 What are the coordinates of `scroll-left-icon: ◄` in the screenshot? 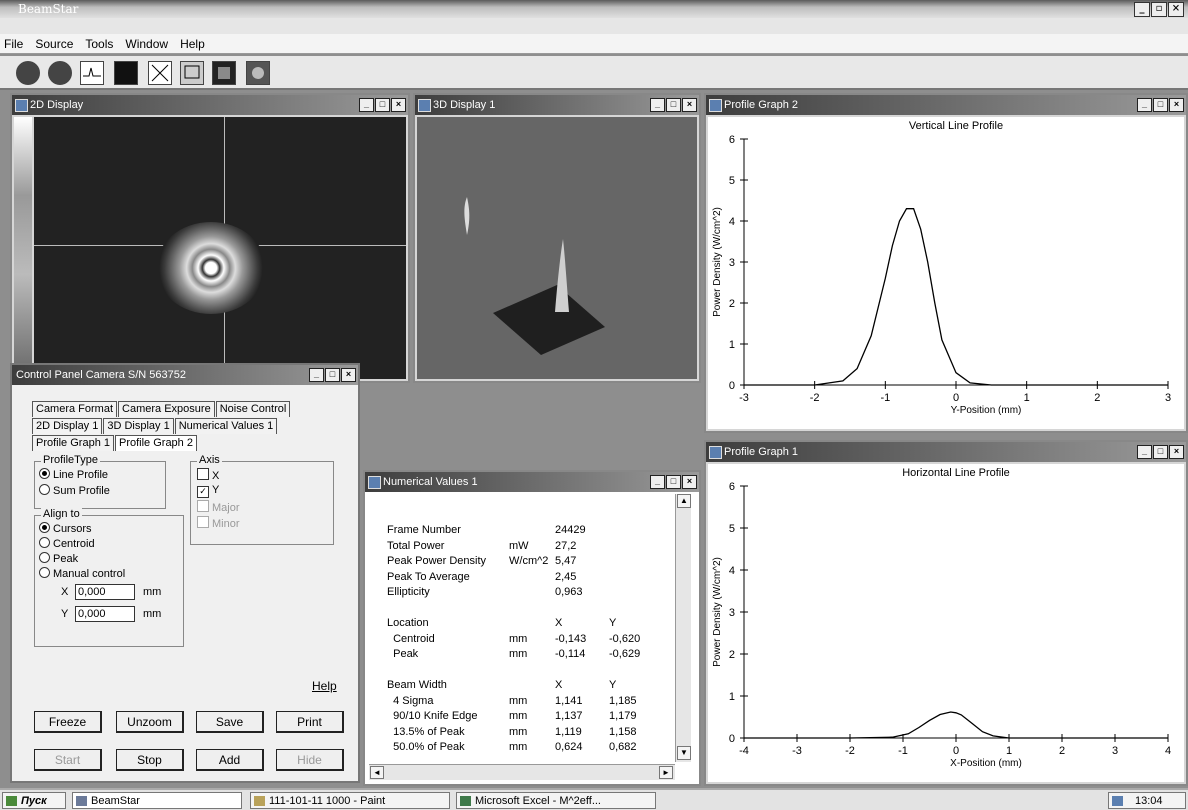 It's located at (377, 772).